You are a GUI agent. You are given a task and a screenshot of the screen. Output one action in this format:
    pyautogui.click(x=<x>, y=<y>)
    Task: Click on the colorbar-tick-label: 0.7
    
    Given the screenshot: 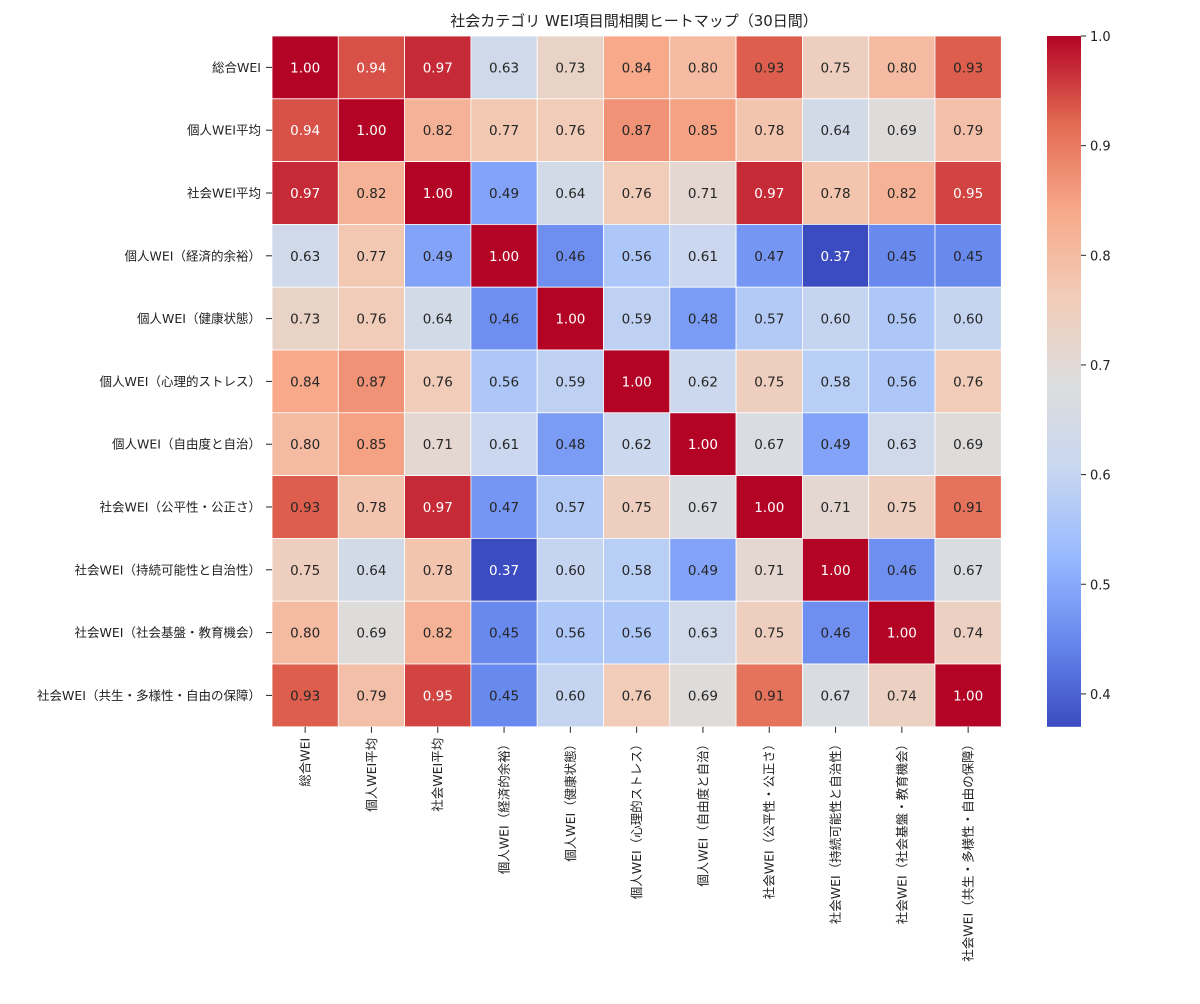 What is the action you would take?
    pyautogui.click(x=1100, y=366)
    